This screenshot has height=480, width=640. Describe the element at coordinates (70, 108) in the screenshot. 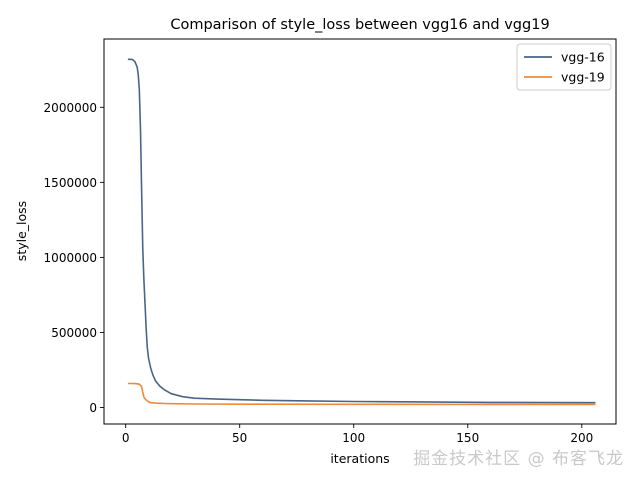

I see `y-tick-label: 2000000` at that location.